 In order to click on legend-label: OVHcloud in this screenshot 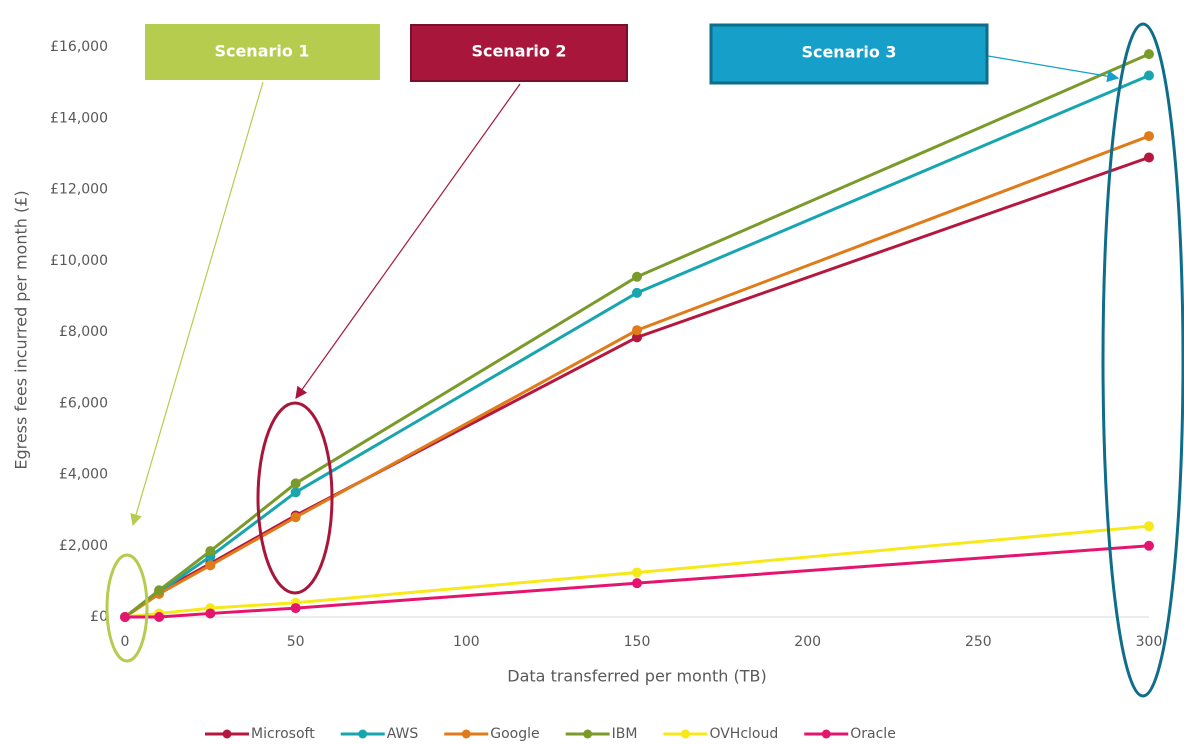, I will do `click(743, 734)`.